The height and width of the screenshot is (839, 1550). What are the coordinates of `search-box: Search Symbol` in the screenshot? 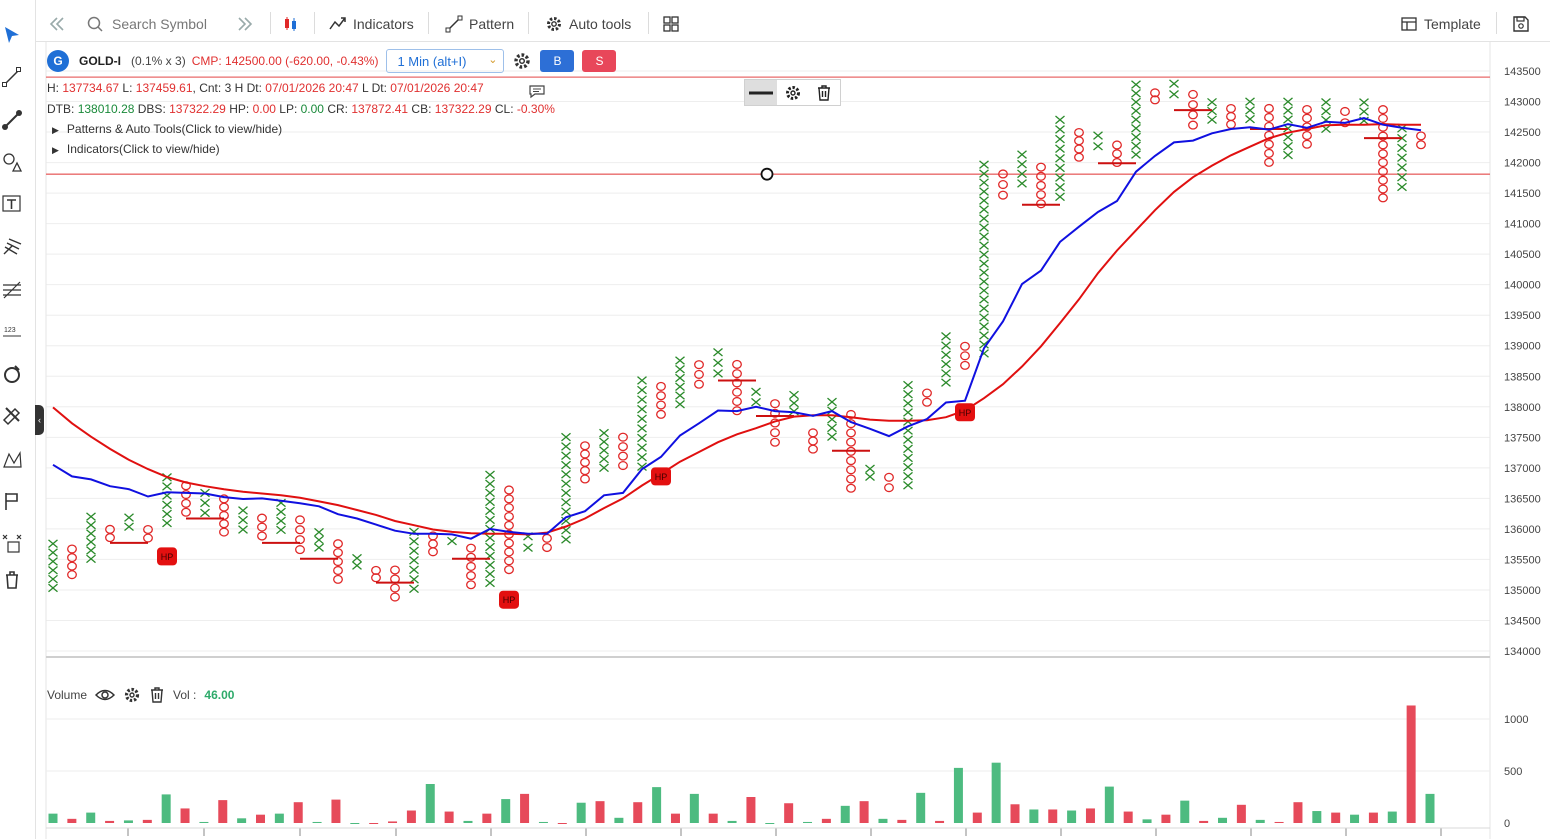 It's located at (146, 24).